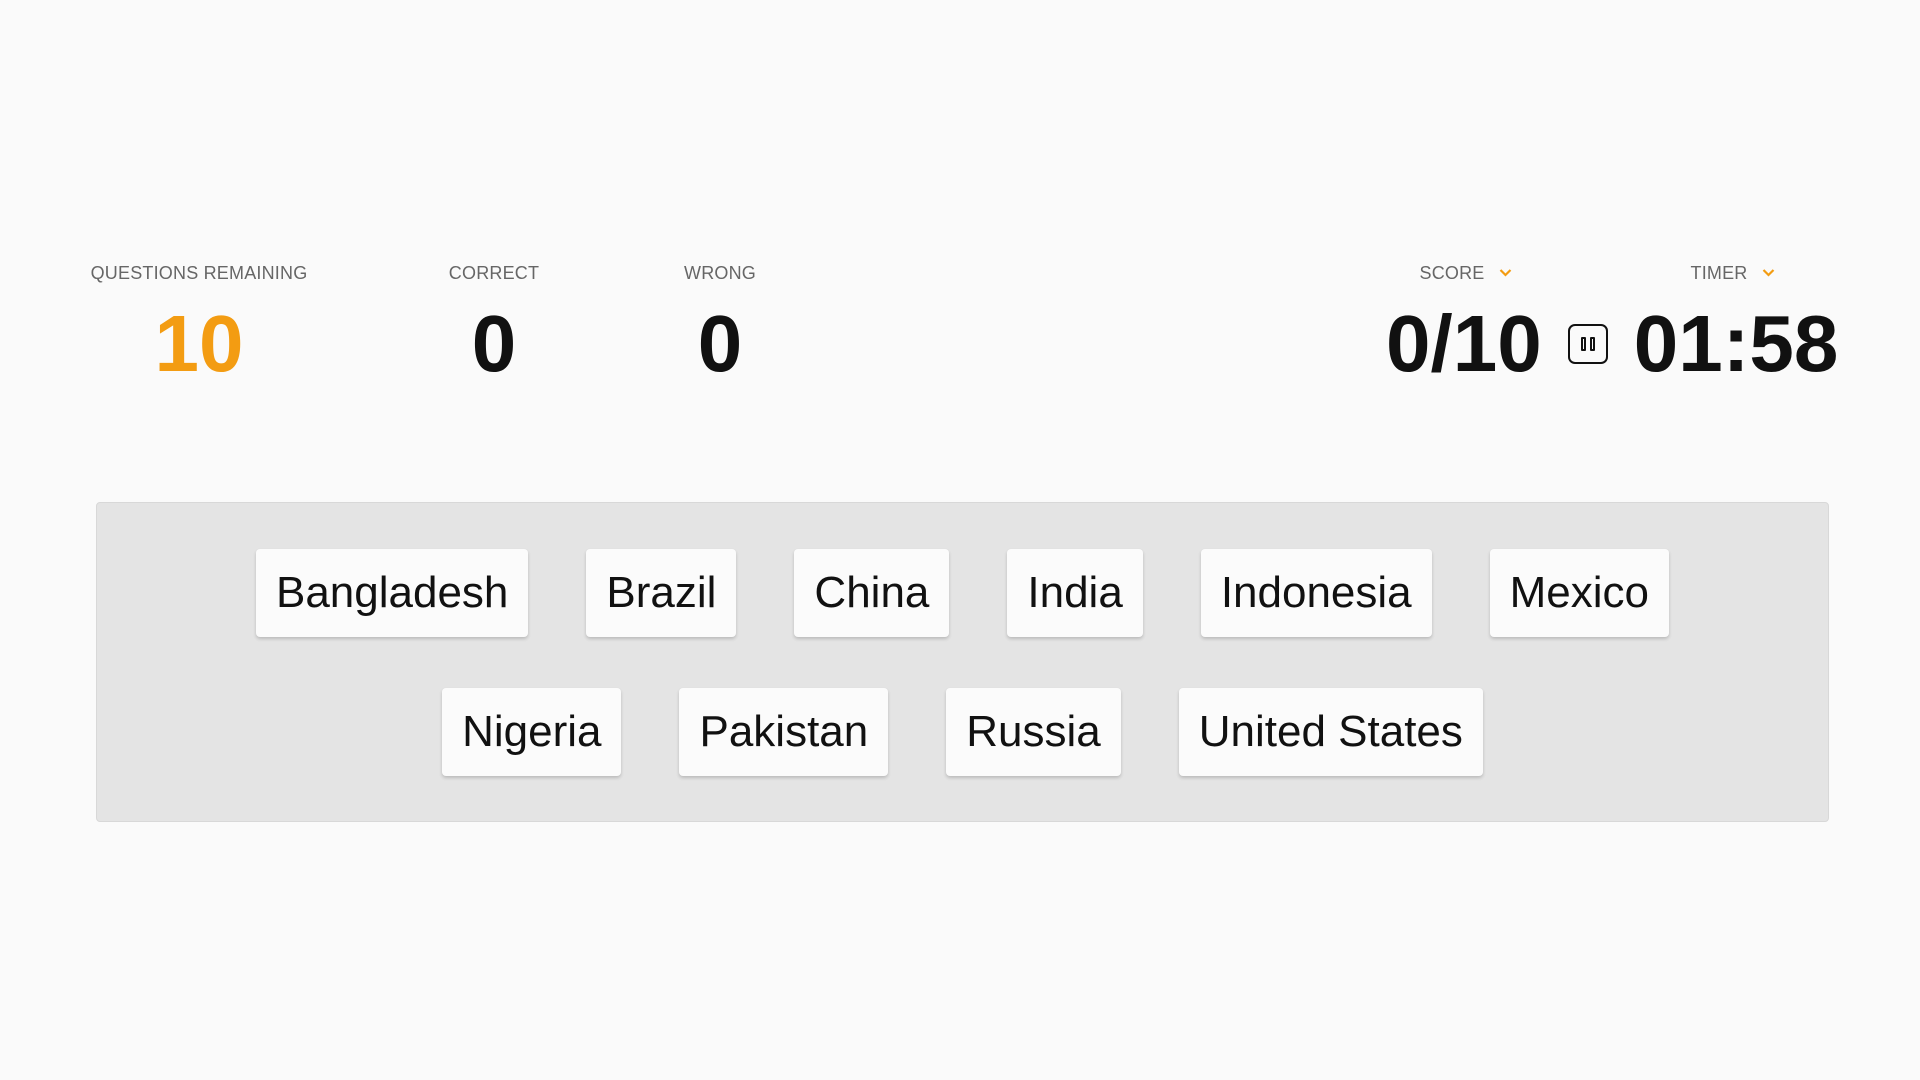  I want to click on timer-value: 01:58, so click(1736, 343).